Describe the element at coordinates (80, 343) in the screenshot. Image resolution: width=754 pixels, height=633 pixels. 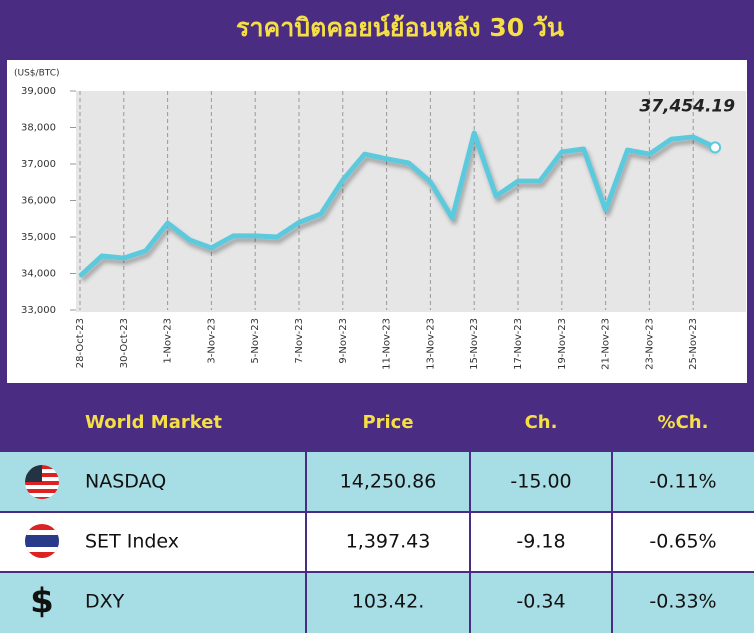
I see `x-tick-label: 28-Oct-23` at that location.